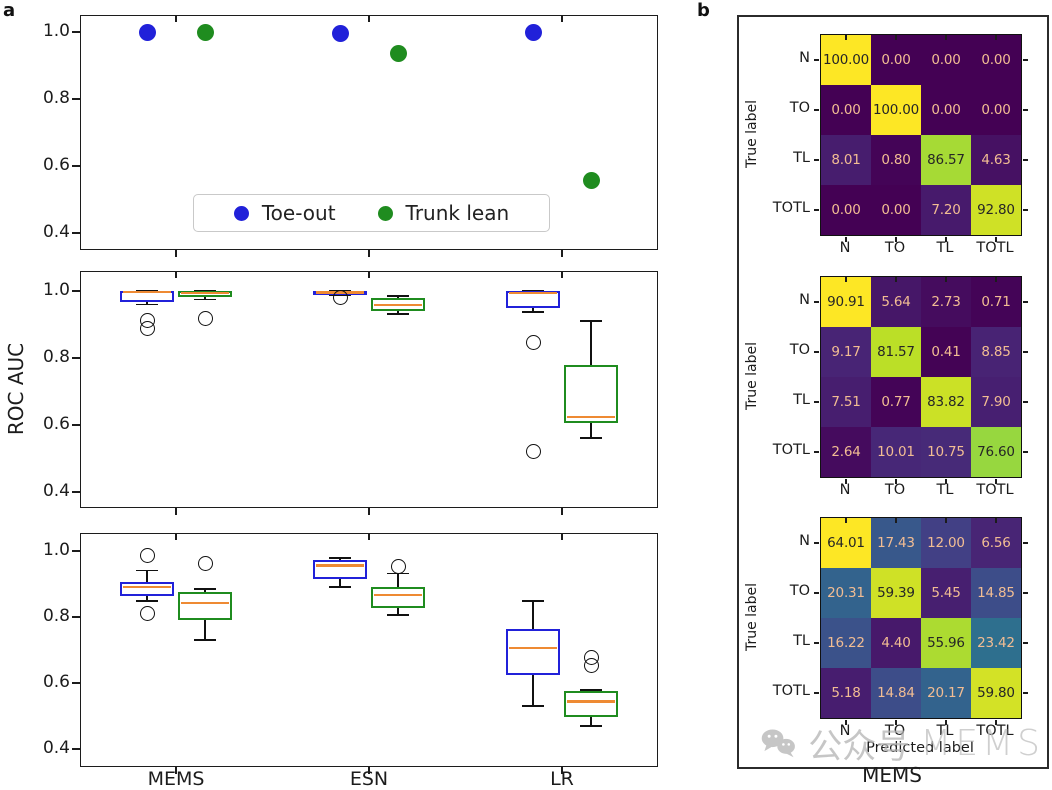 This screenshot has width=1052, height=790. Describe the element at coordinates (799, 591) in the screenshot. I see `matrix-row-label: TO` at that location.